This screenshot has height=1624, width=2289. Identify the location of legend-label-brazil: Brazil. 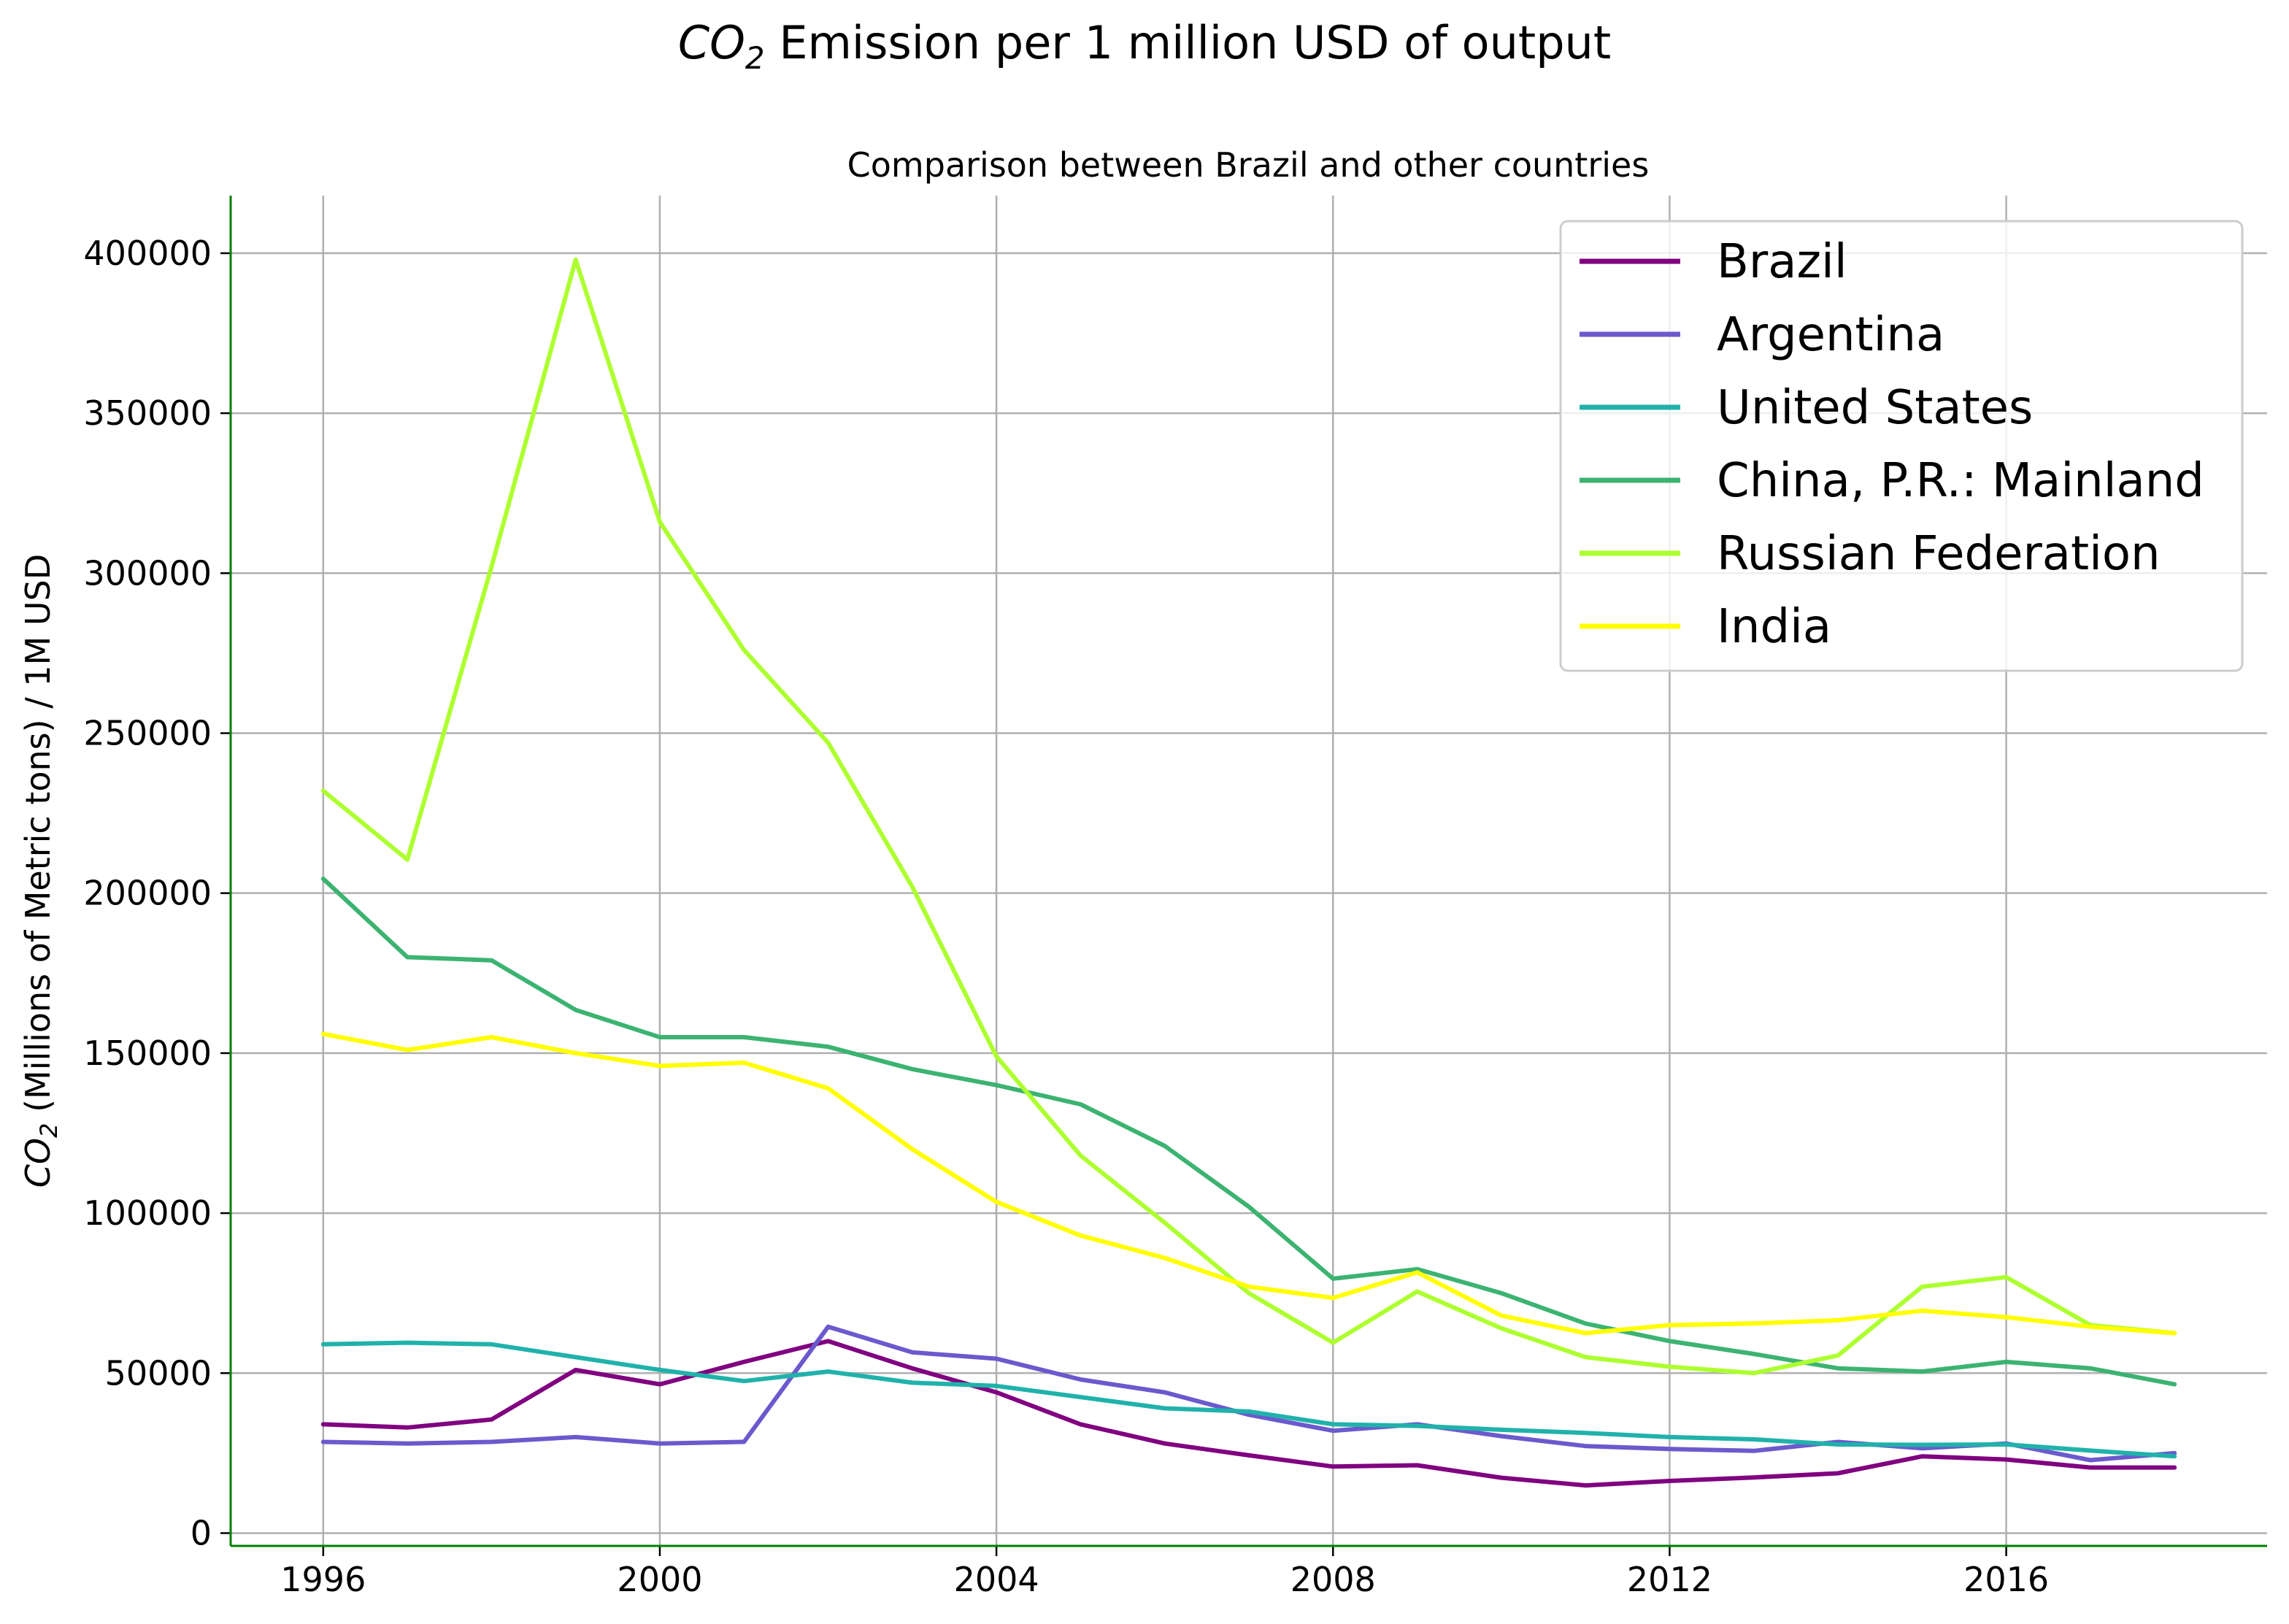
(1782, 262).